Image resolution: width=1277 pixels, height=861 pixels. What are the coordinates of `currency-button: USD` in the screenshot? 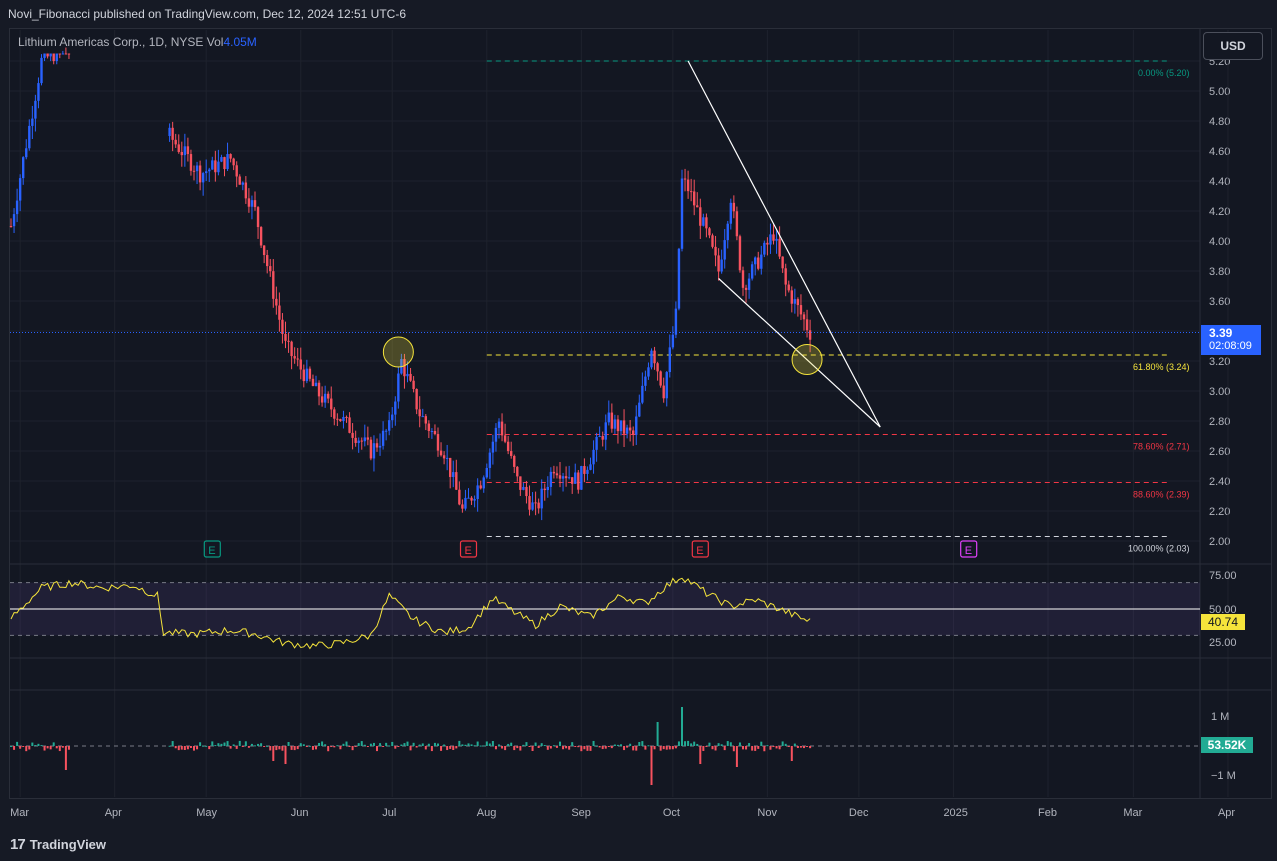 It's located at (1233, 46).